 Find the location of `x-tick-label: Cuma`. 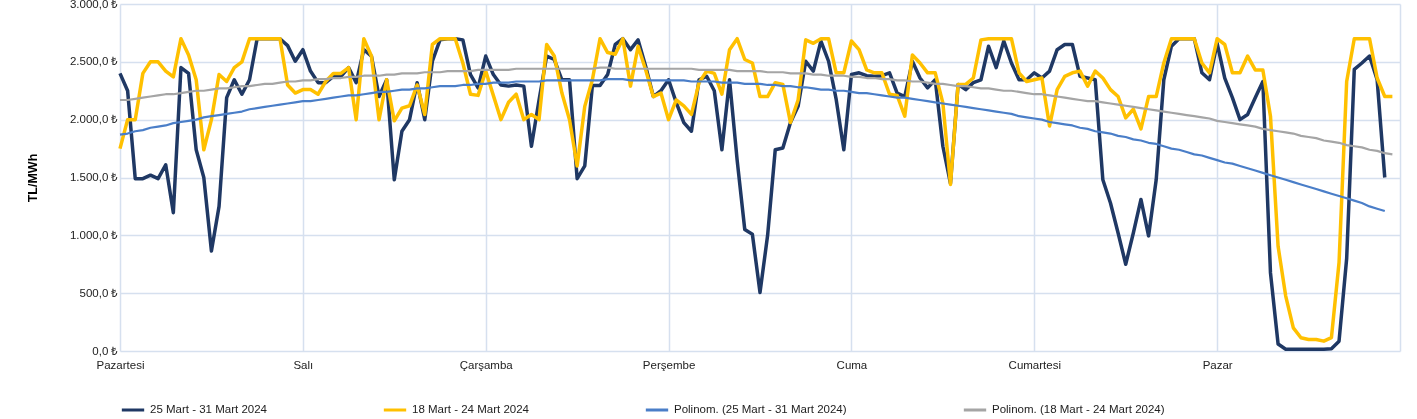

x-tick-label: Cuma is located at coordinates (852, 364).